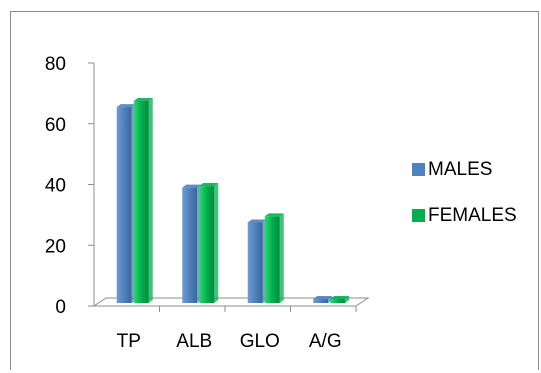 The width and height of the screenshot is (541, 373). I want to click on bar-GLO-FEMALES, so click(274, 258).